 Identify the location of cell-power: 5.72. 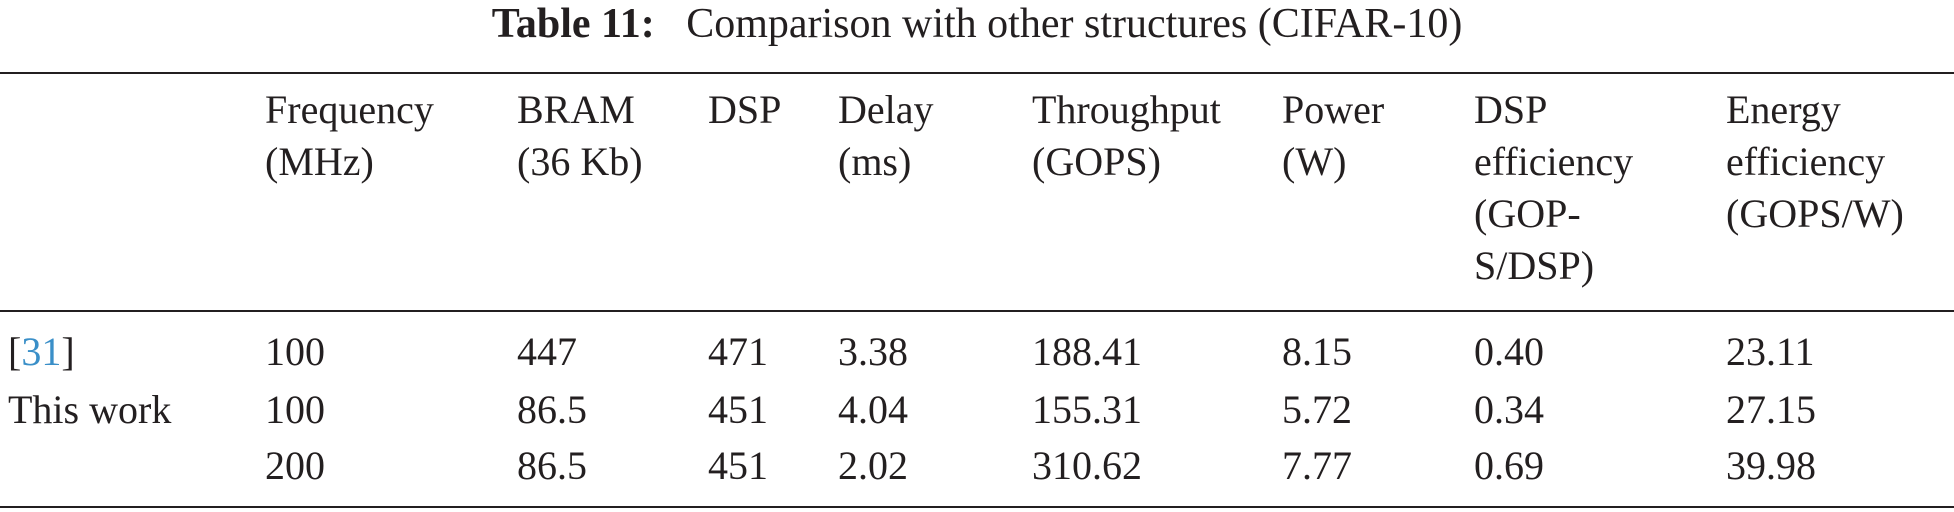
(1317, 409).